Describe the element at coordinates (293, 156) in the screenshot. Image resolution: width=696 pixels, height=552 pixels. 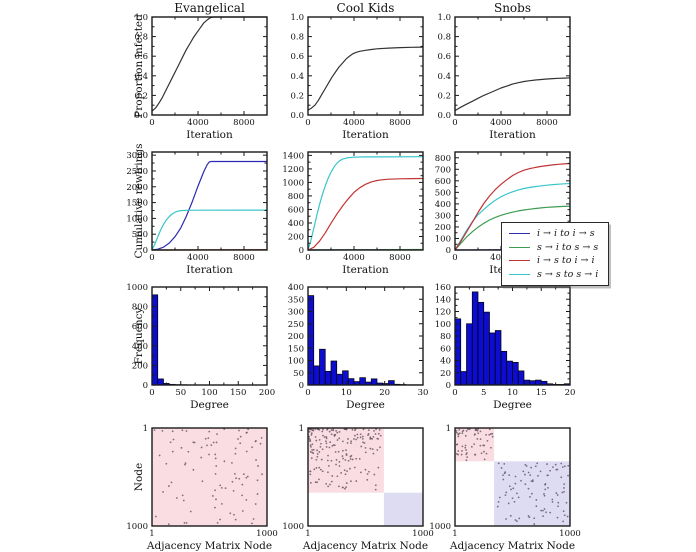
I see `svg-text: 1400` at that location.